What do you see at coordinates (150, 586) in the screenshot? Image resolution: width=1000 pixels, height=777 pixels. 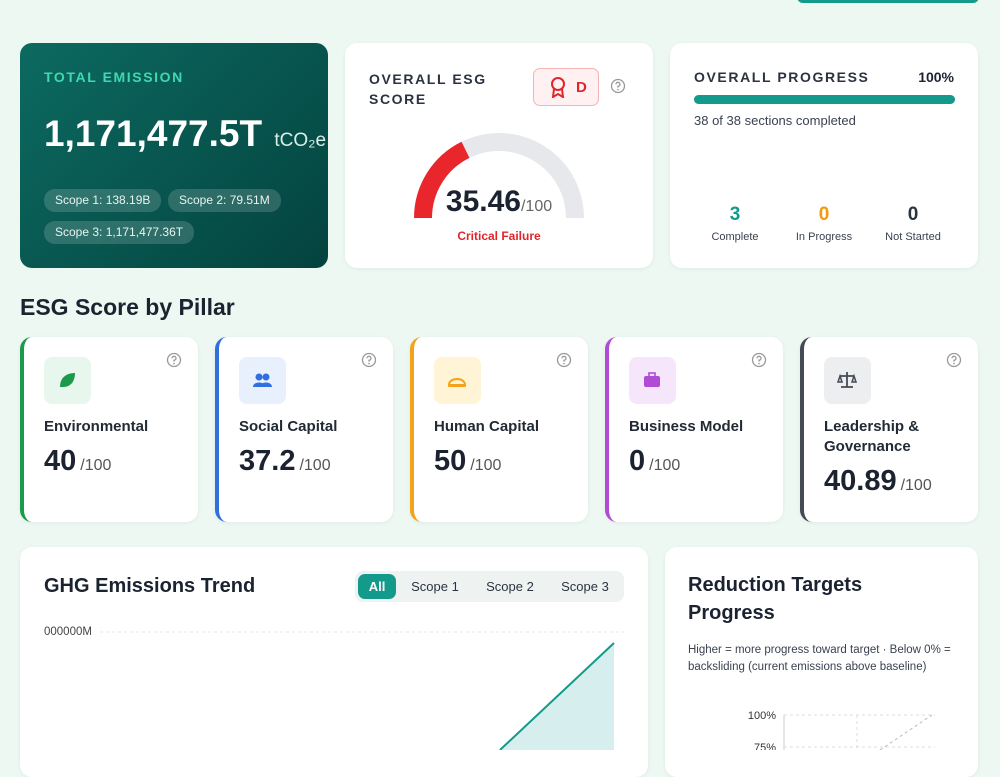 I see `ghg-title: GHG Emissions Trend` at bounding box center [150, 586].